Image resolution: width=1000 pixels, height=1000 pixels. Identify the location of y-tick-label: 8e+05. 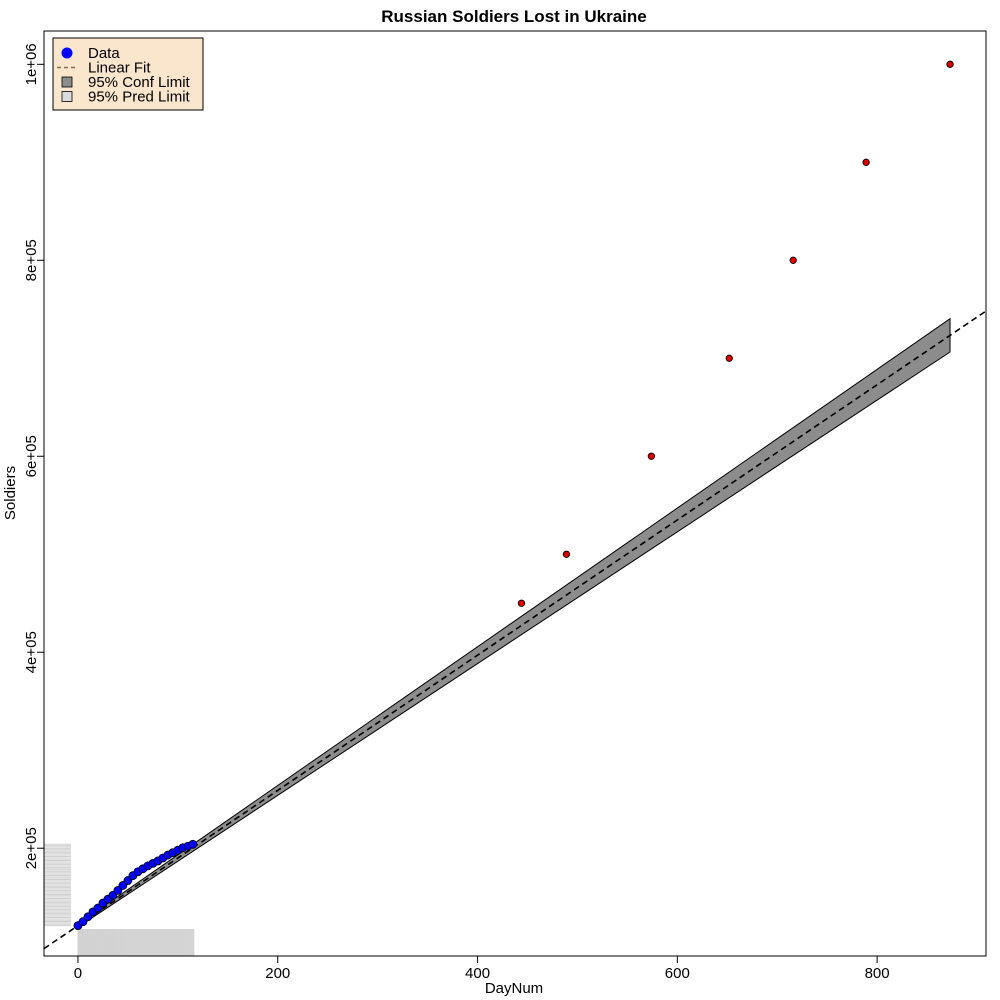
(31, 260).